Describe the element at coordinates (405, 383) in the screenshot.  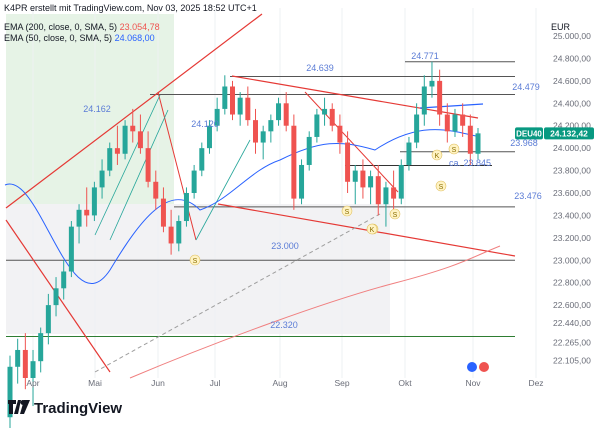
I see `x-tick-label: Okt` at that location.